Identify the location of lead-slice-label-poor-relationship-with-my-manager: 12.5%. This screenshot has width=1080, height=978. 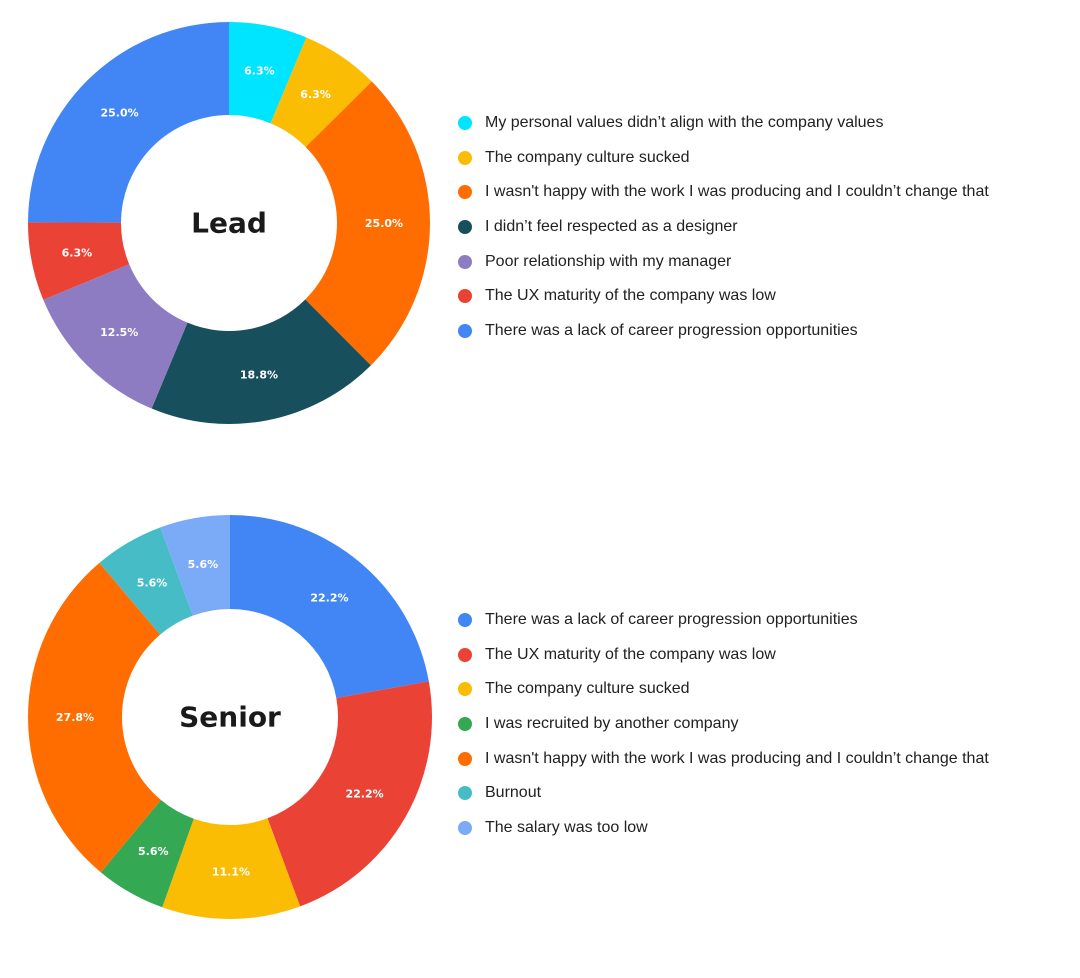
(119, 332).